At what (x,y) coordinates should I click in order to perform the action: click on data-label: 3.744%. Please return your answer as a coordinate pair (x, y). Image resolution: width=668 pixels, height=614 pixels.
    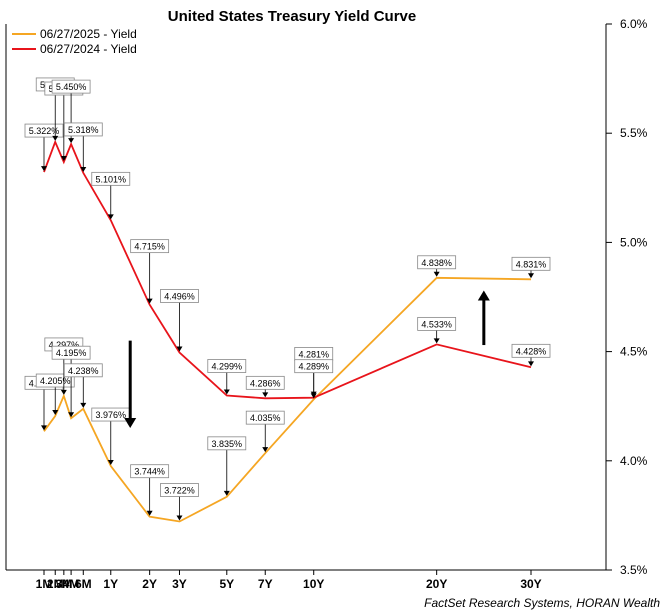
    Looking at the image, I should click on (150, 490).